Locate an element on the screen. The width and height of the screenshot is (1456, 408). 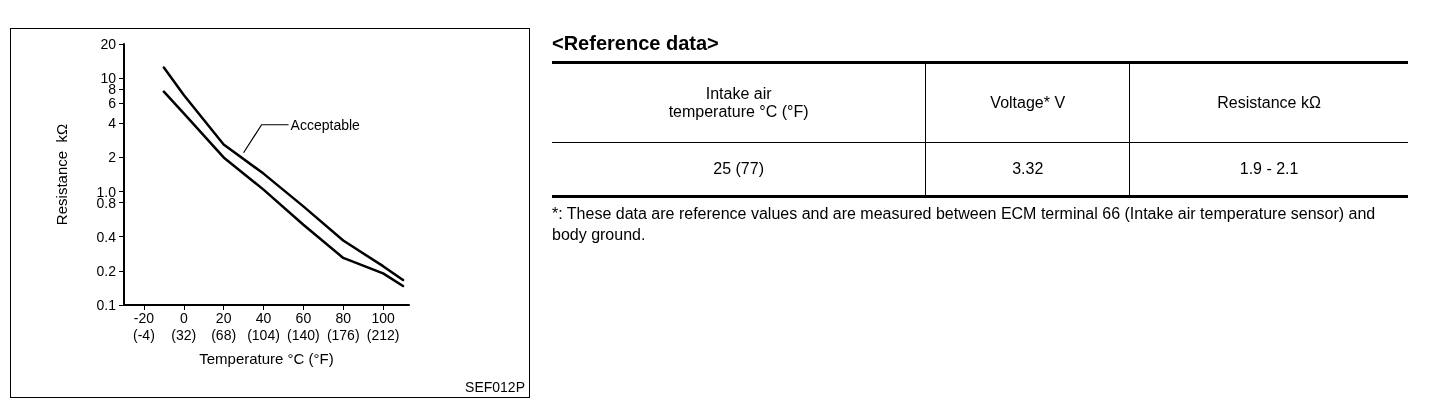
x2-tick-label: (32) is located at coordinates (184, 335).